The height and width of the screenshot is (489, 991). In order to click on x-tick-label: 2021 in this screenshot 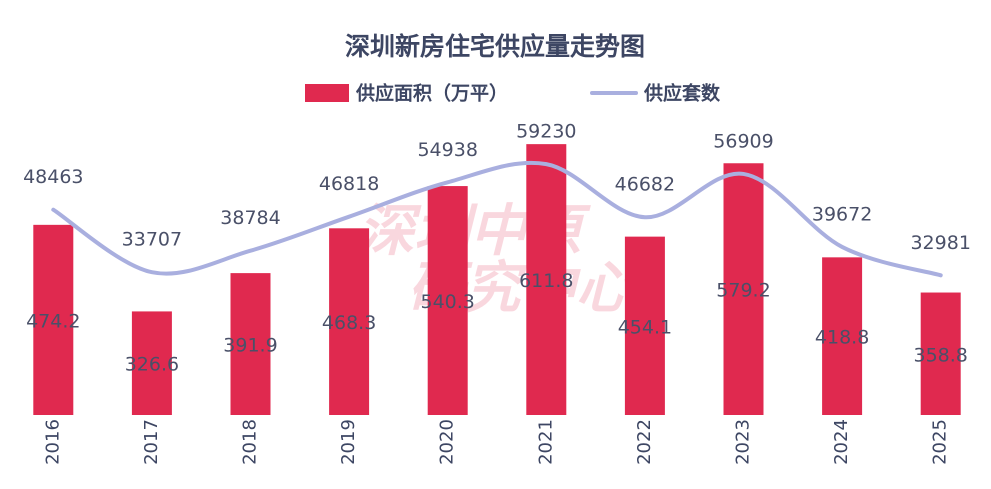, I will do `click(545, 442)`.